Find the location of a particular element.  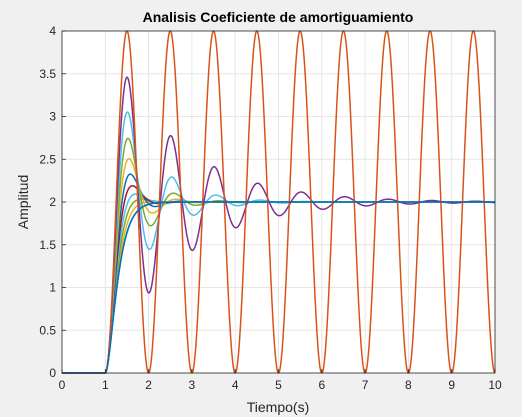

y-tick-label: 3 is located at coordinates (52, 117).